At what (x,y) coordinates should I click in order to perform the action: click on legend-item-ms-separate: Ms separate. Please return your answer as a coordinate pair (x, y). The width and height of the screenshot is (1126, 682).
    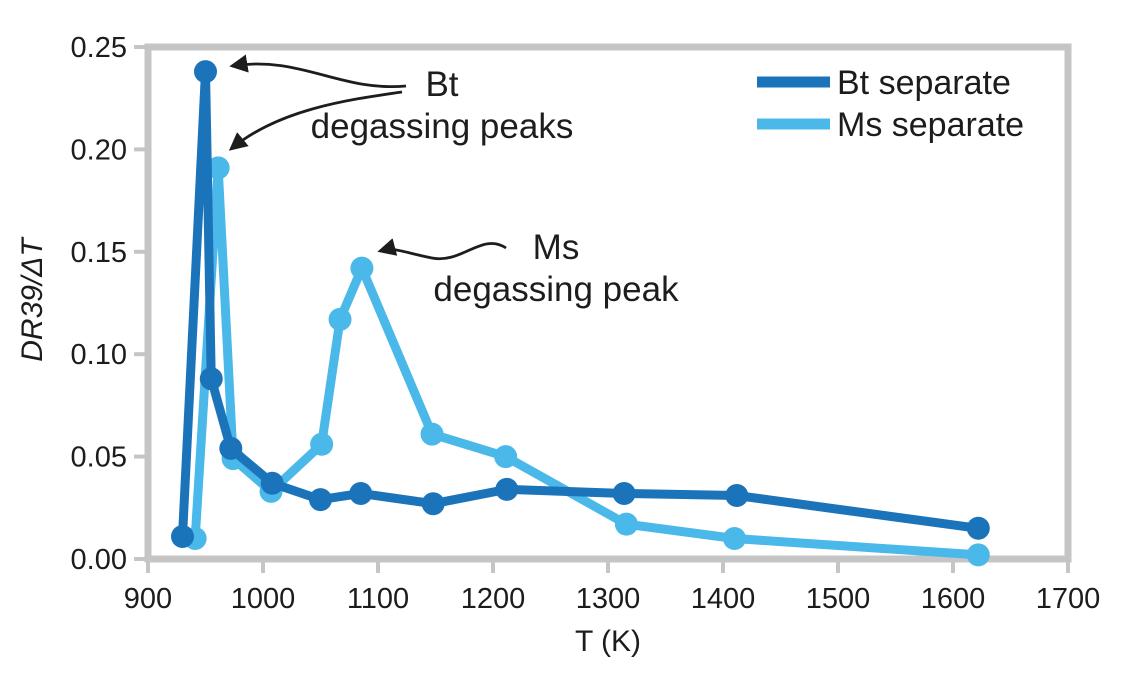
    Looking at the image, I should click on (890, 125).